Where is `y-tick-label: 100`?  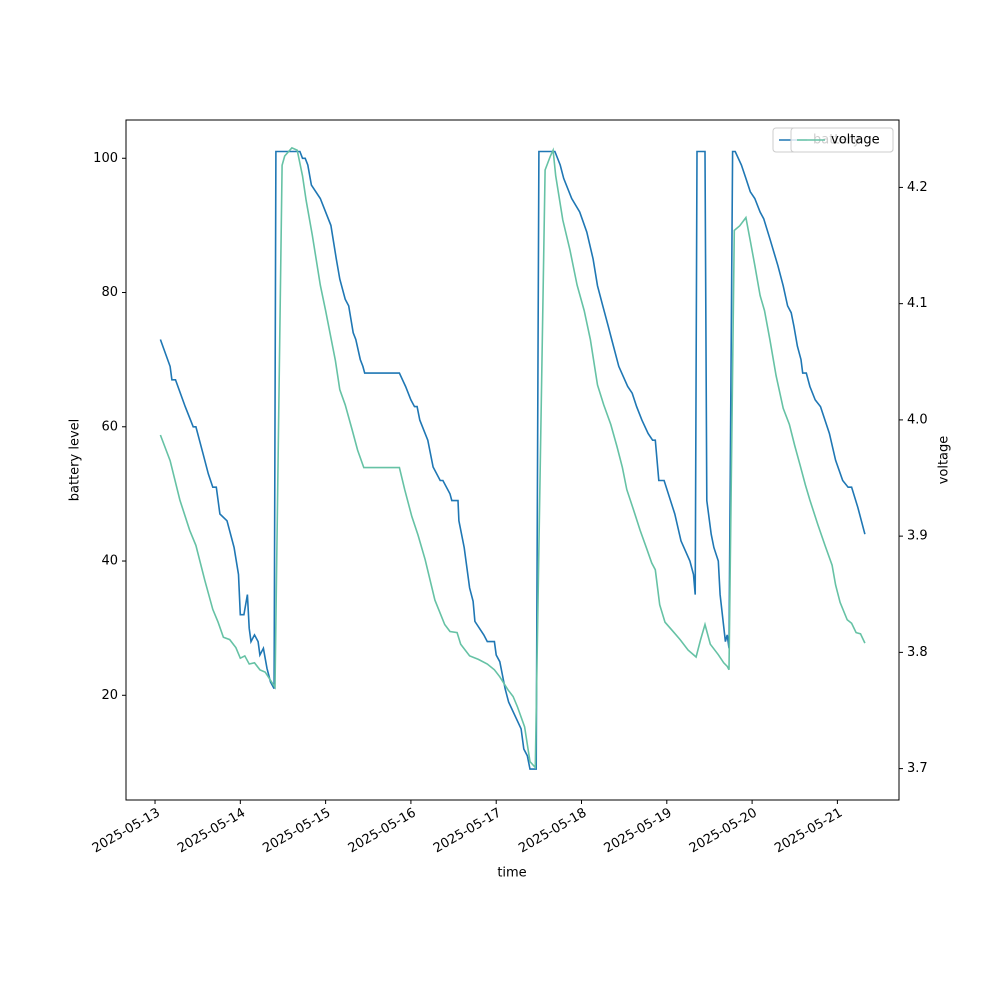
y-tick-label: 100 is located at coordinates (105, 158).